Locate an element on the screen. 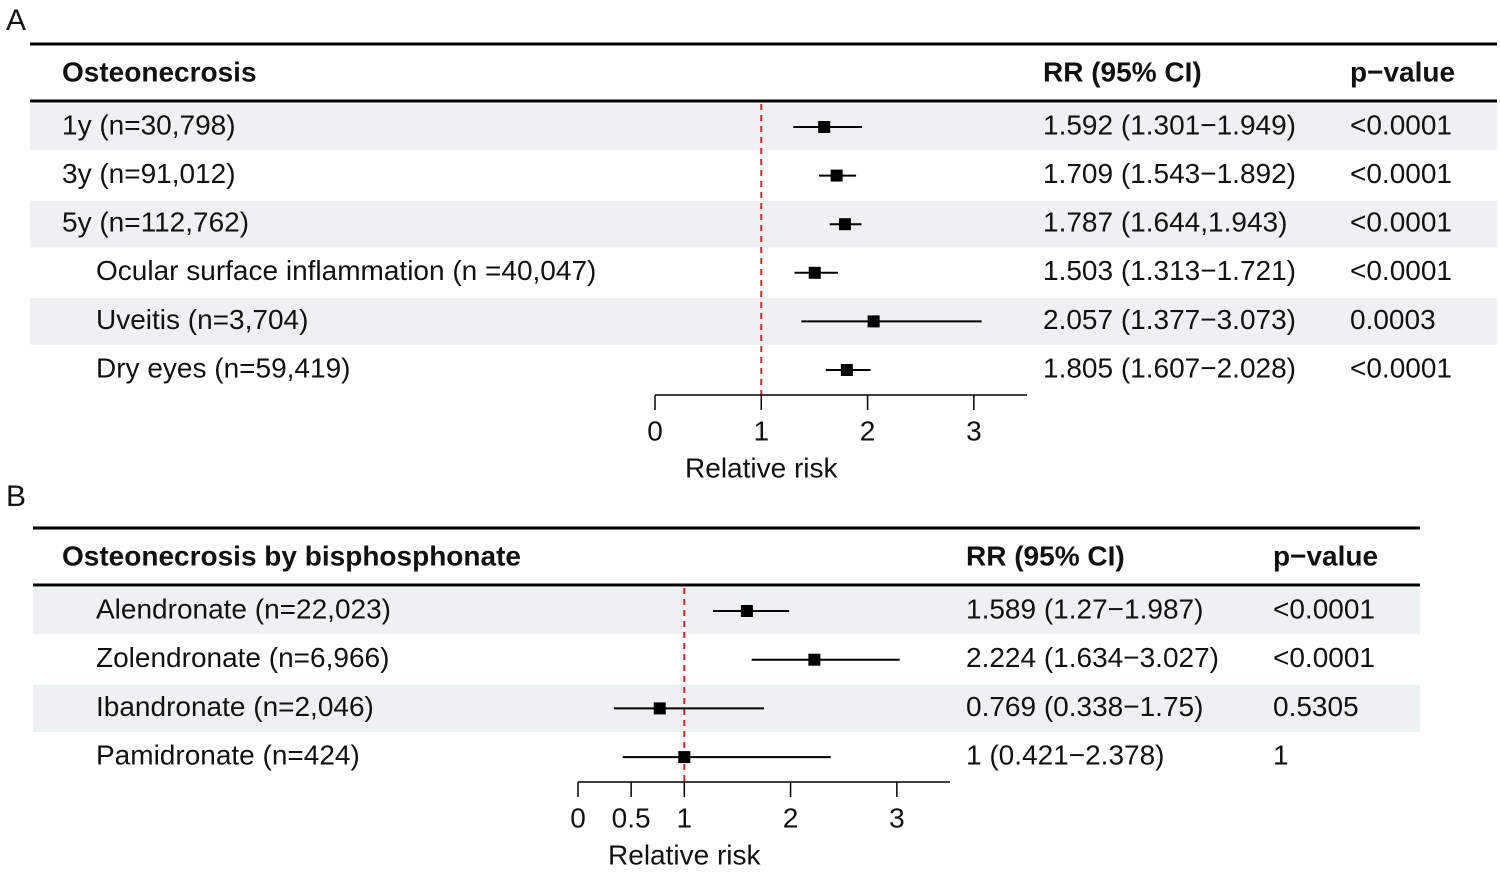 The image size is (1500, 876). panel-label: A is located at coordinates (16, 20).